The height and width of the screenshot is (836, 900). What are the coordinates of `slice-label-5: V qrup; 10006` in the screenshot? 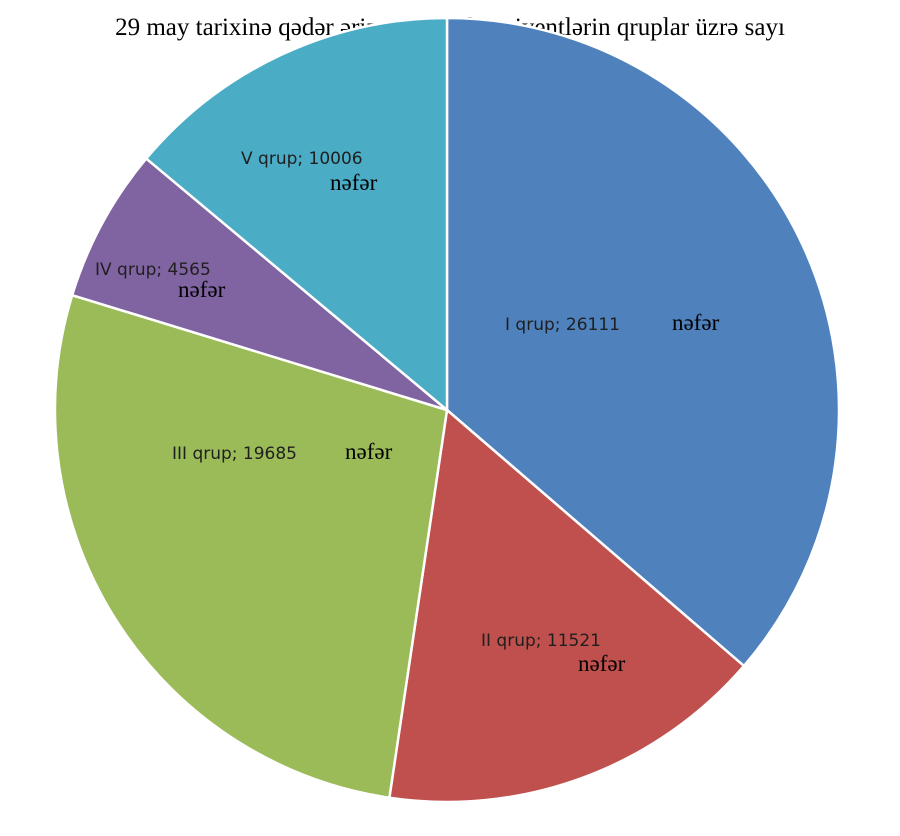 It's located at (302, 159).